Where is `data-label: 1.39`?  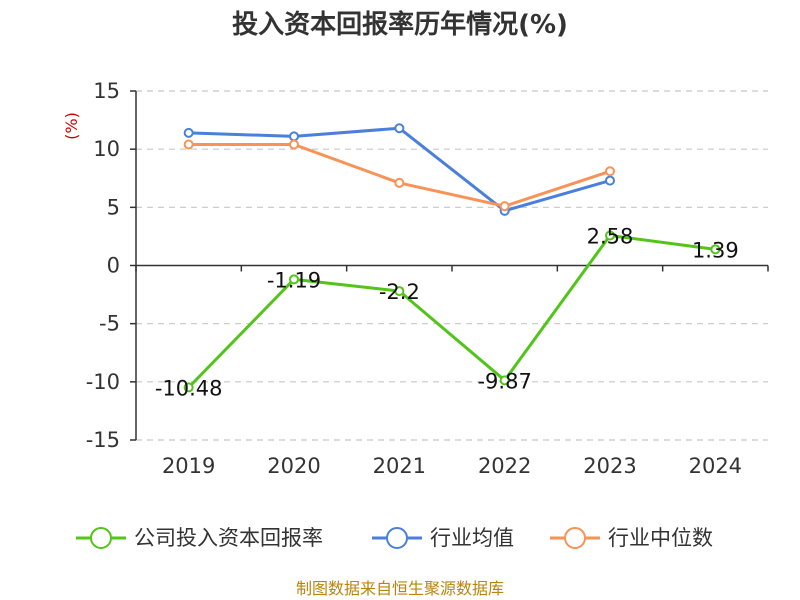
data-label: 1.39 is located at coordinates (715, 250).